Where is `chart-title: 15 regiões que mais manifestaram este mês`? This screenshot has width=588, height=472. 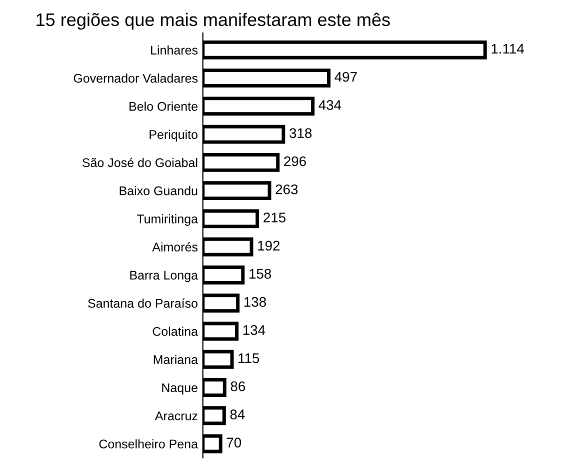 chart-title: 15 regiões que mais manifestaram este mês is located at coordinates (213, 21).